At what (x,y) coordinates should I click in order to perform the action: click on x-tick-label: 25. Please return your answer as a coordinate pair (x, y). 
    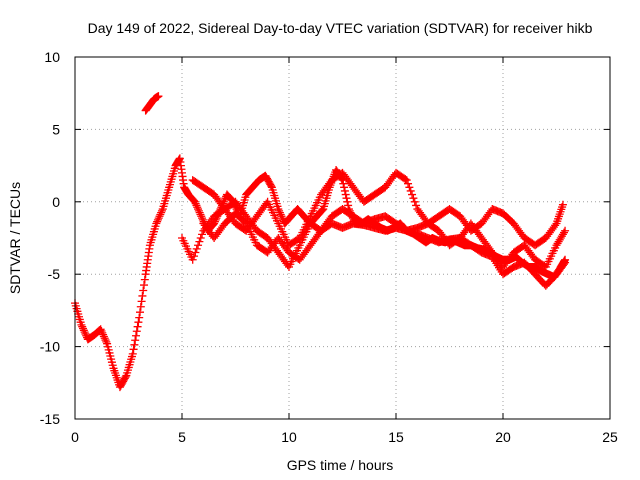
    Looking at the image, I should click on (610, 437).